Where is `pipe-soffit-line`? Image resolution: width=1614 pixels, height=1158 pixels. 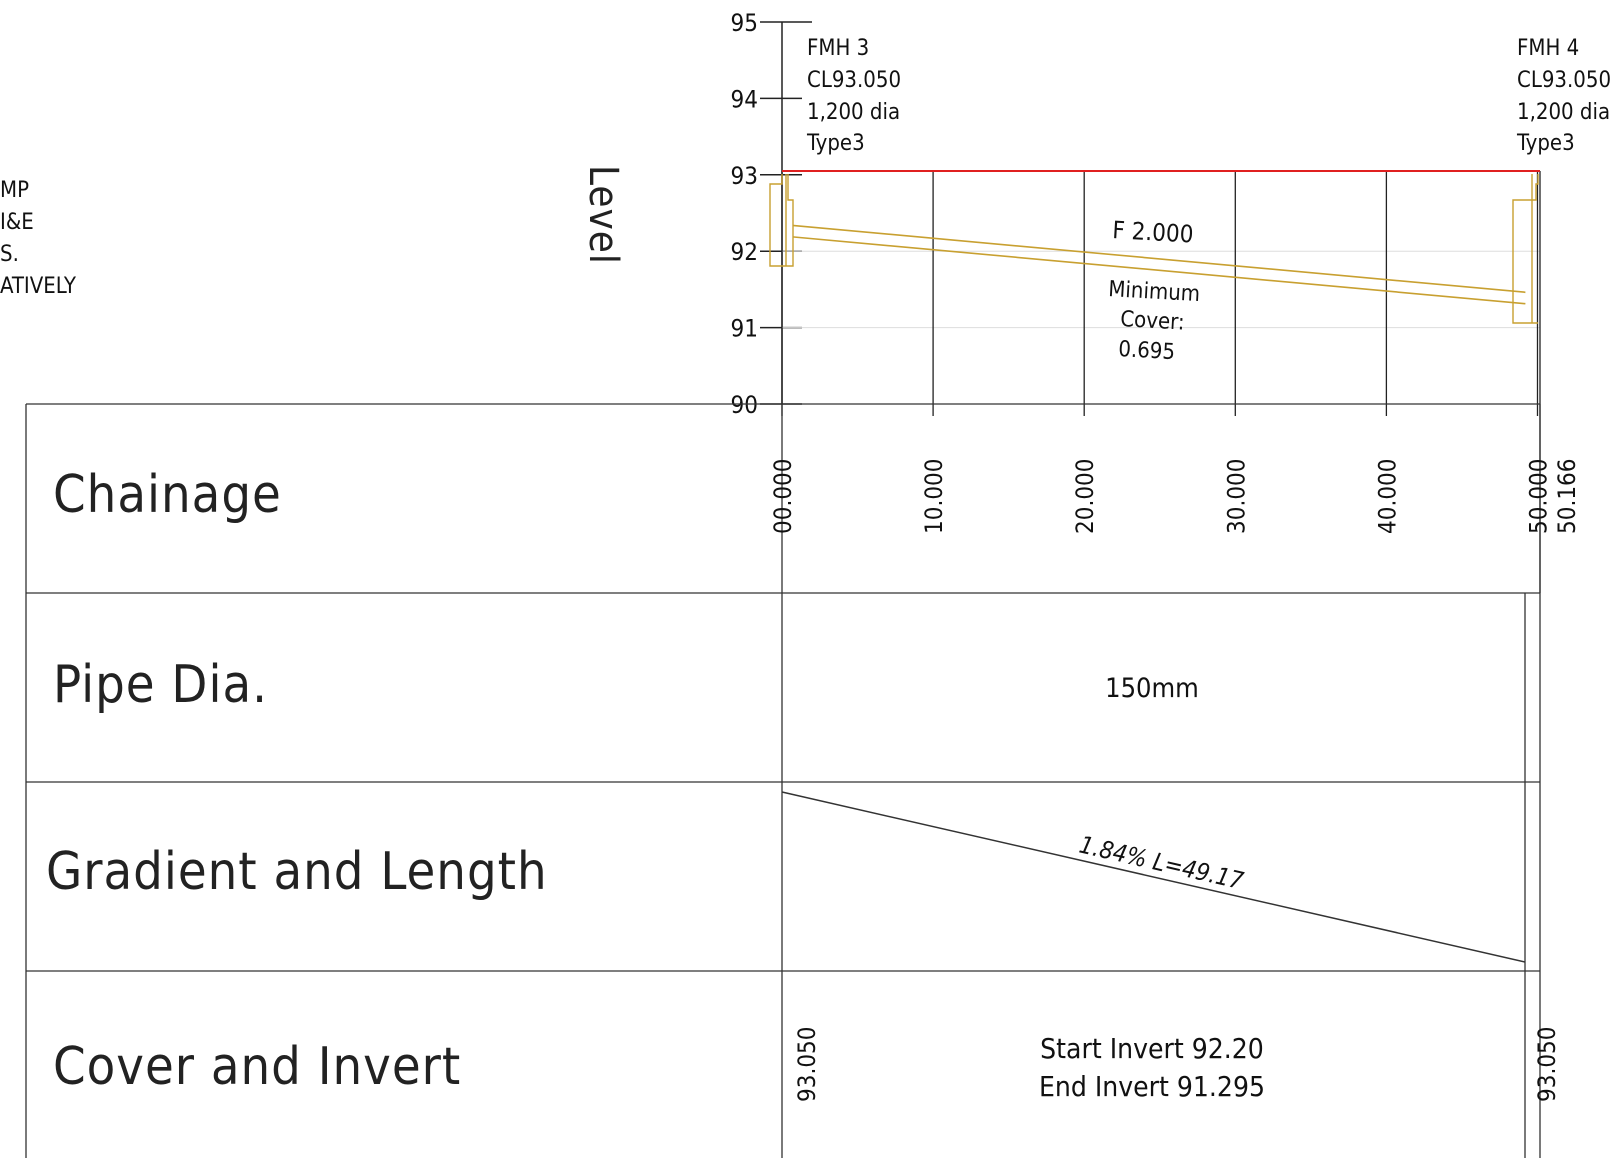 pipe-soffit-line is located at coordinates (1159, 259).